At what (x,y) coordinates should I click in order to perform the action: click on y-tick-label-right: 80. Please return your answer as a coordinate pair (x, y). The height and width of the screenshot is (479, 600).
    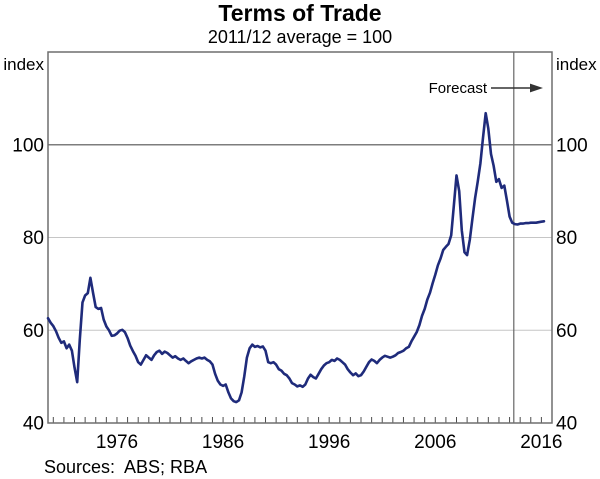
    Looking at the image, I should click on (566, 238).